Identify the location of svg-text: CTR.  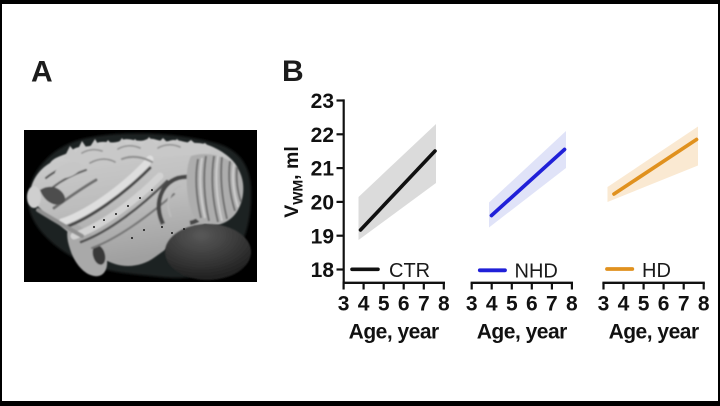
(409, 271).